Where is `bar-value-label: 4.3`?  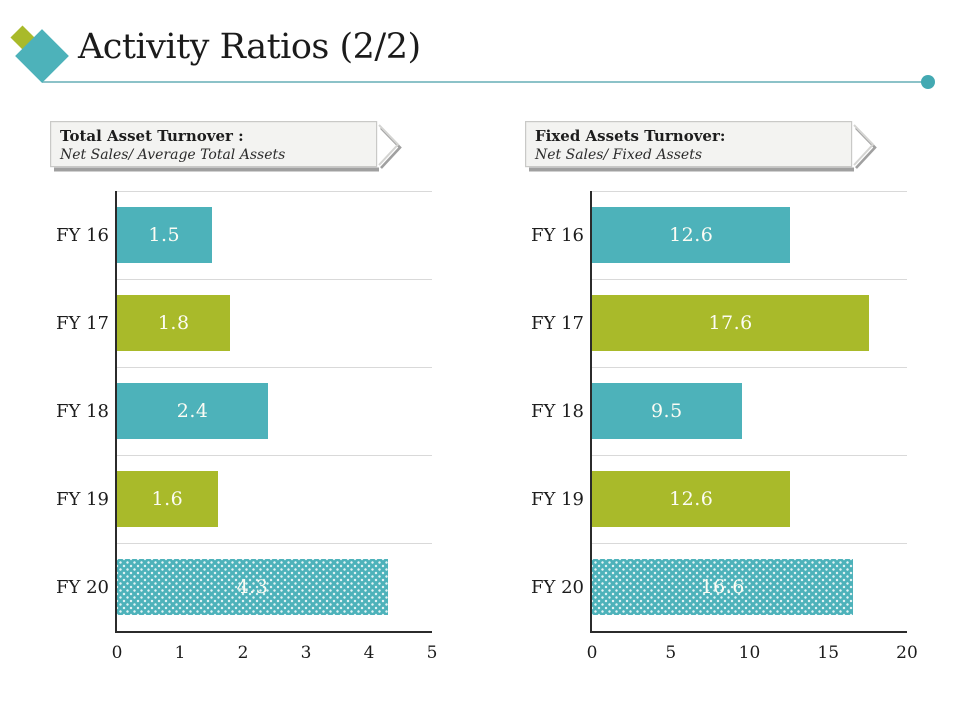
bar-value-label: 4.3 is located at coordinates (252, 587).